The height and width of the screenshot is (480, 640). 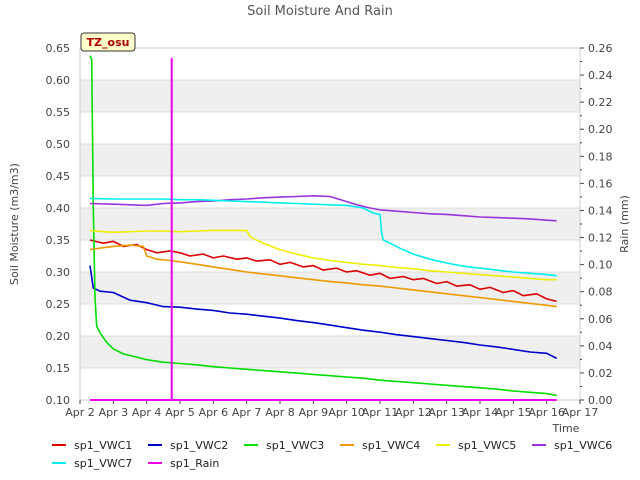 I want to click on legend-item: sp1_VWC3, so click(x=292, y=445).